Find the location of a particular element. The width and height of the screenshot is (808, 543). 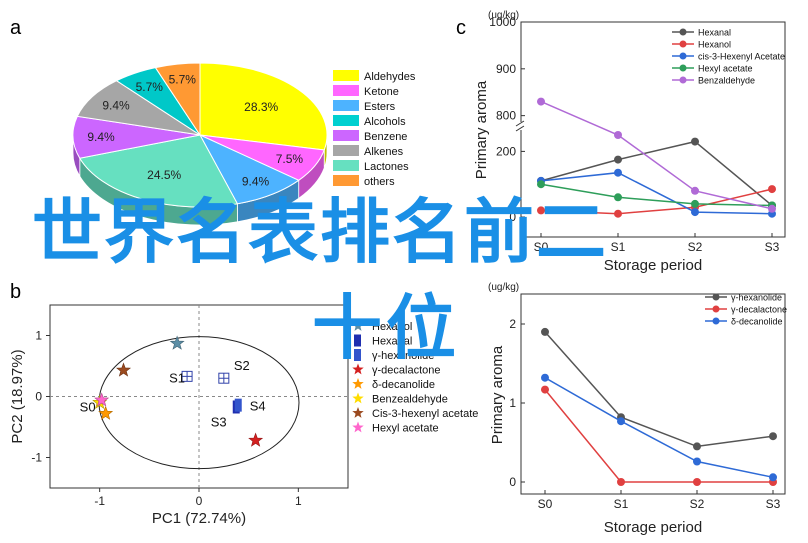

pca-xtick-label: 0 is located at coordinates (199, 501).